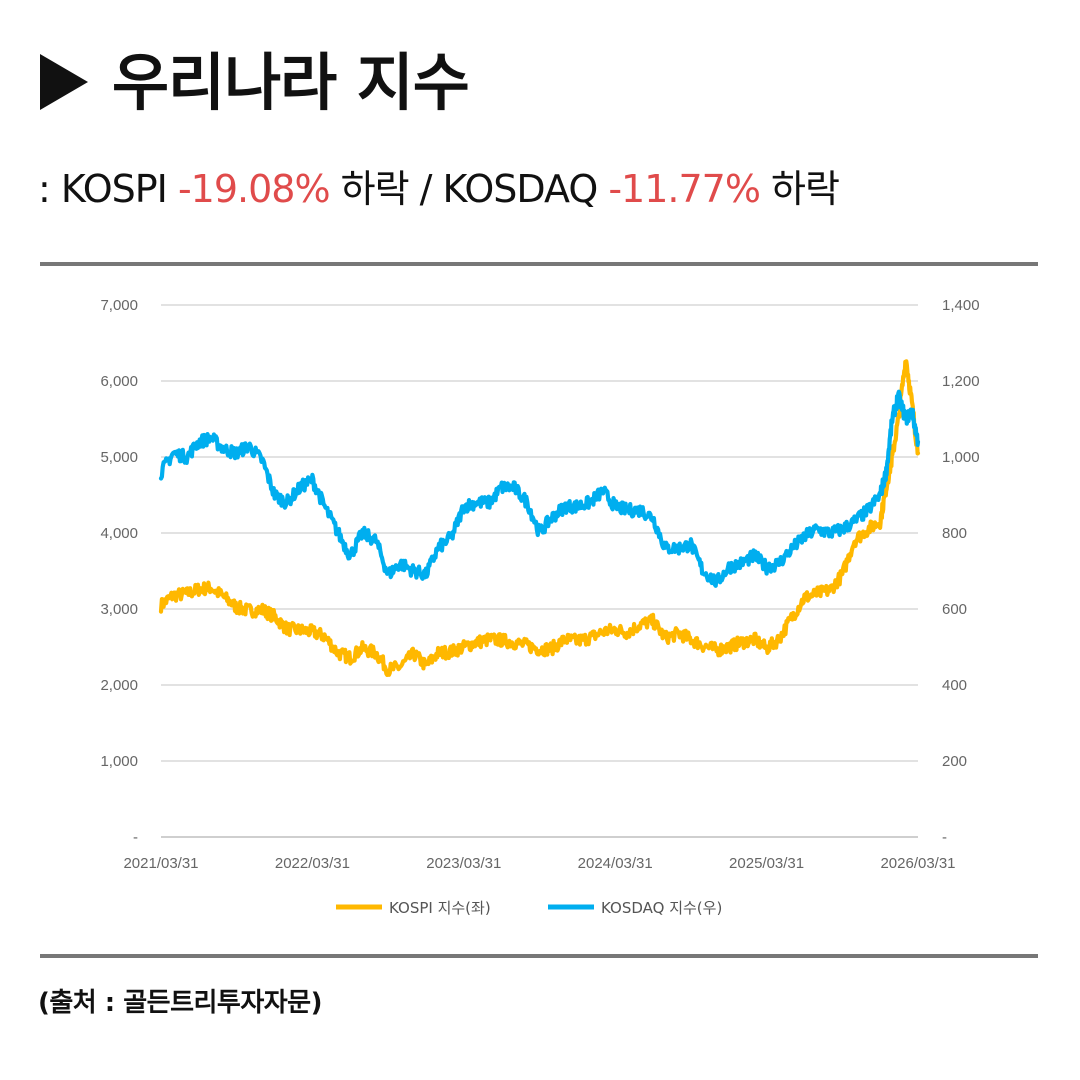 This screenshot has height=1080, width=1080. I want to click on summary-suffix: 하락, so click(799, 189).